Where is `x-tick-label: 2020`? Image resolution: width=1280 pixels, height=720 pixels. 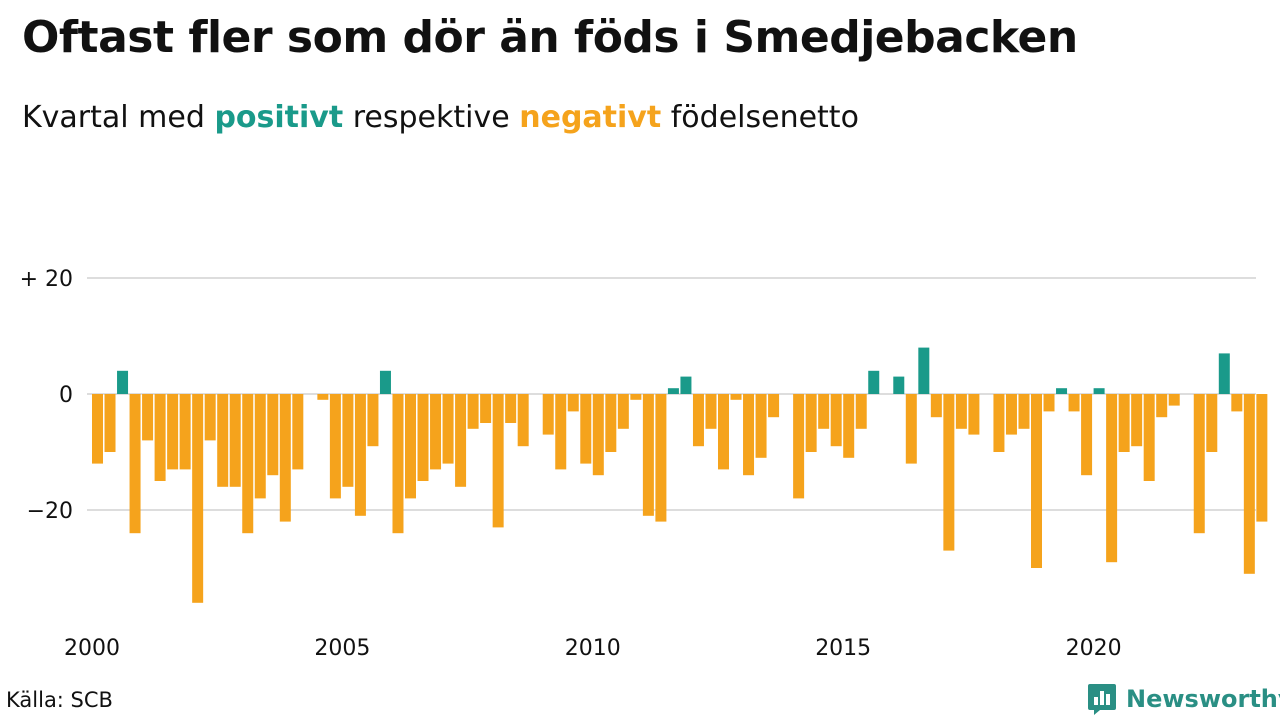
x-tick-label: 2020 is located at coordinates (1094, 648).